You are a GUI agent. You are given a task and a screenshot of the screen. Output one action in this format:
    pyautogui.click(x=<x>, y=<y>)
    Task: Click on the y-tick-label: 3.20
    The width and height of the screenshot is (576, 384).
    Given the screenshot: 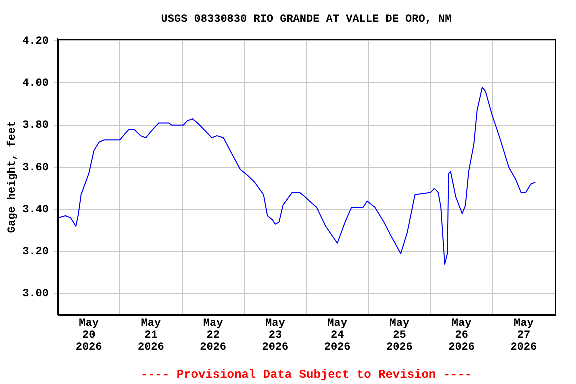 What is the action you would take?
    pyautogui.click(x=35, y=252)
    